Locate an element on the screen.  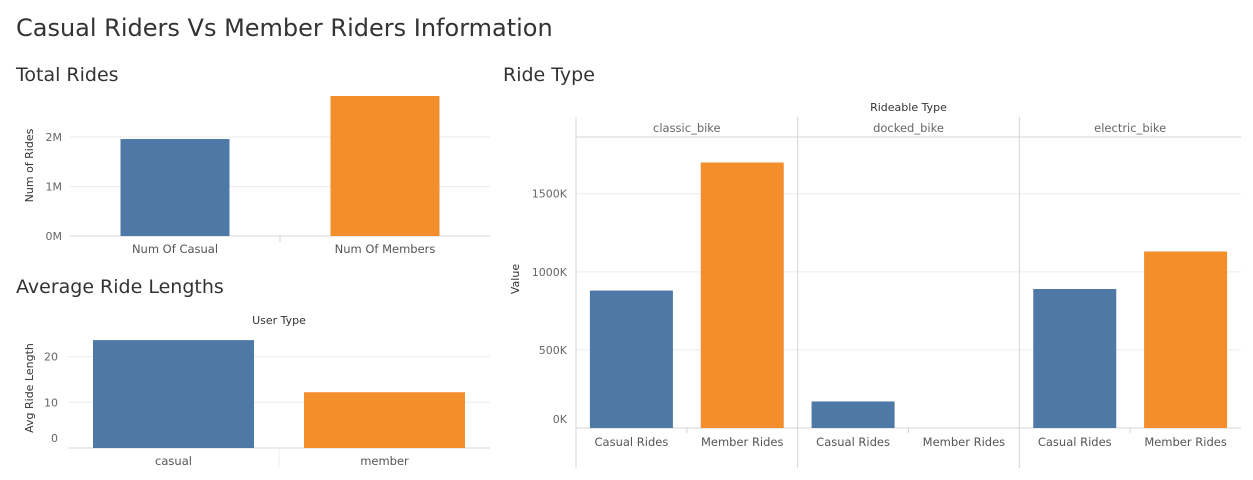
facet-label: classic_bike is located at coordinates (687, 128).